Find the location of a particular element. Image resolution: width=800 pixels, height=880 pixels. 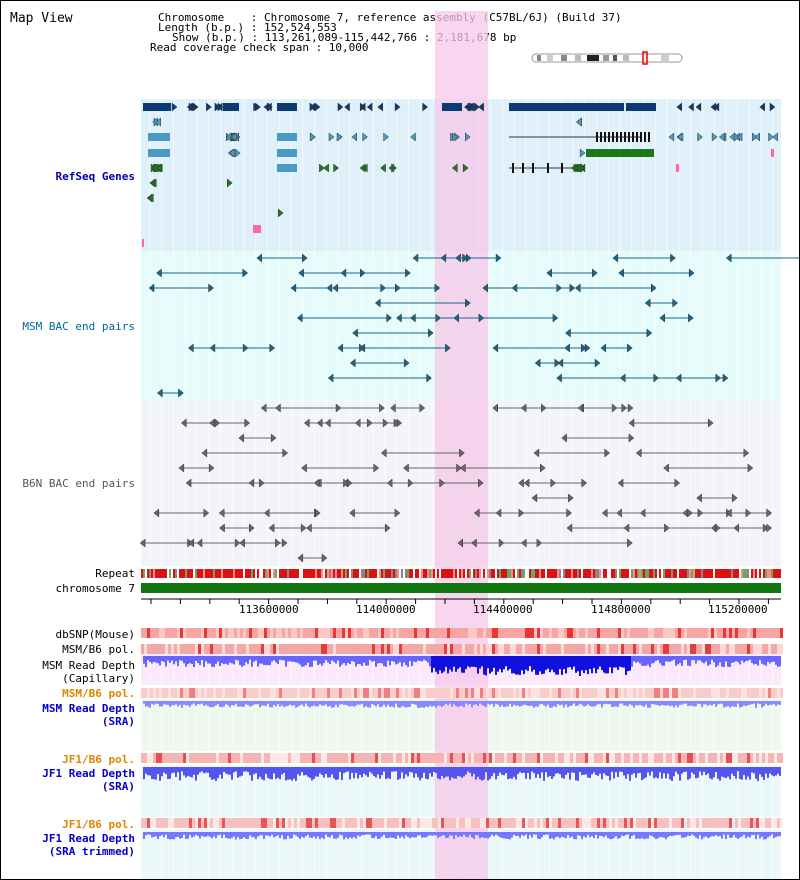

track-label-b6n-bac: B6N BAC end pairs is located at coordinates (78, 483).